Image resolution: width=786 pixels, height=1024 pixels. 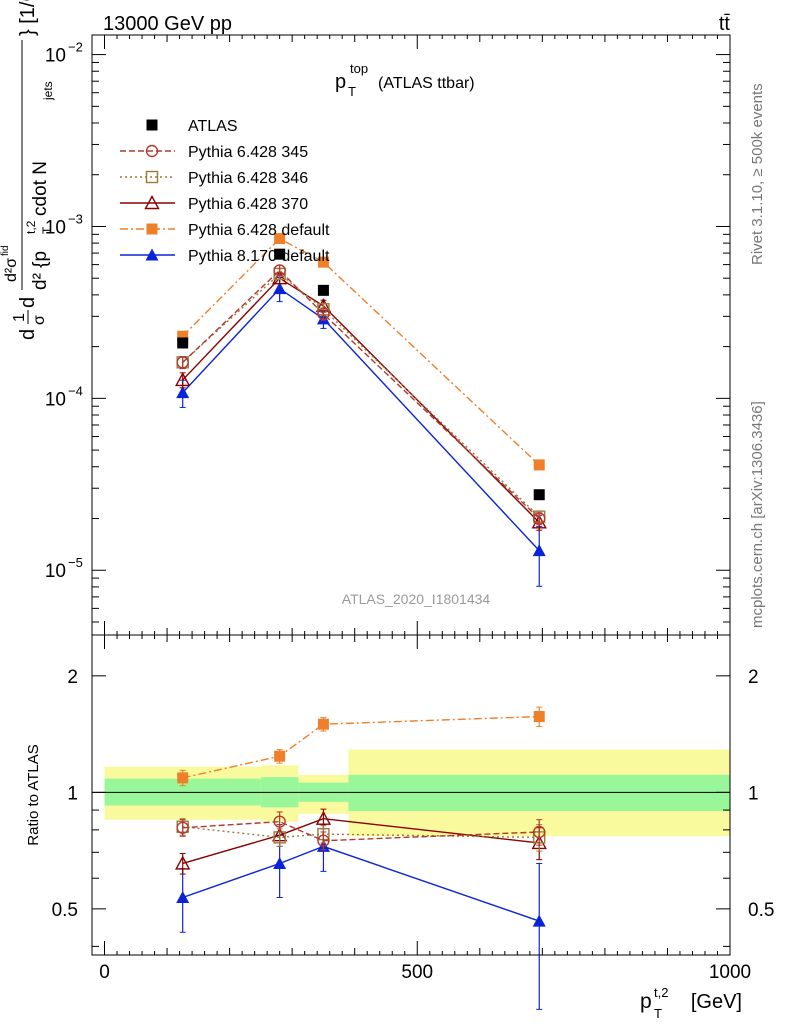 I want to click on legend-label: Pythia 6.428 346, so click(x=248, y=178).